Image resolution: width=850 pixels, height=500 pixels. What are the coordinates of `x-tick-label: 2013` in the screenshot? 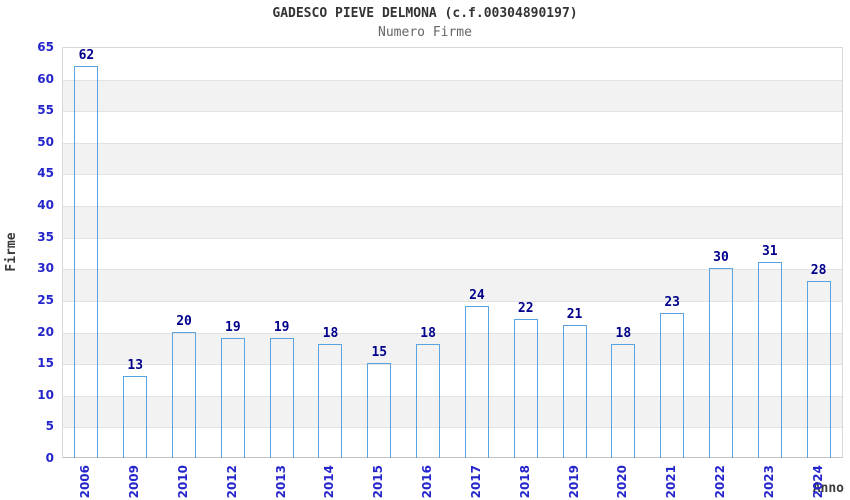 It's located at (280, 482).